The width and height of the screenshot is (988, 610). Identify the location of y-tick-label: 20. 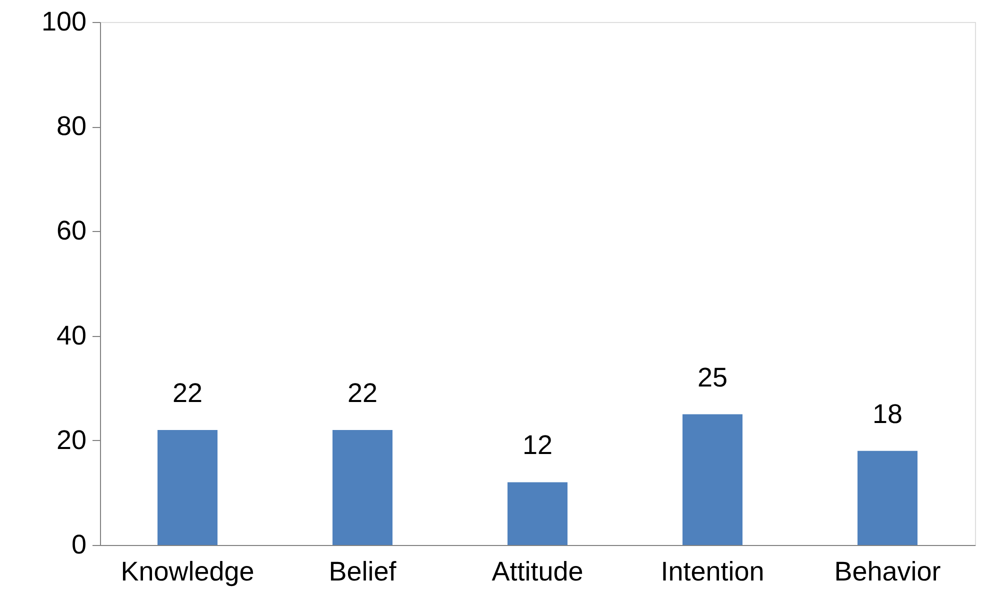
(71, 439).